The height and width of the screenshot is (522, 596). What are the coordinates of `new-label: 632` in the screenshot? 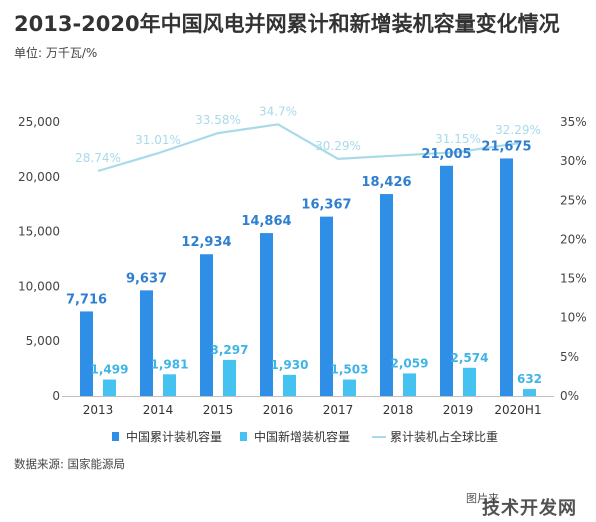 It's located at (529, 379).